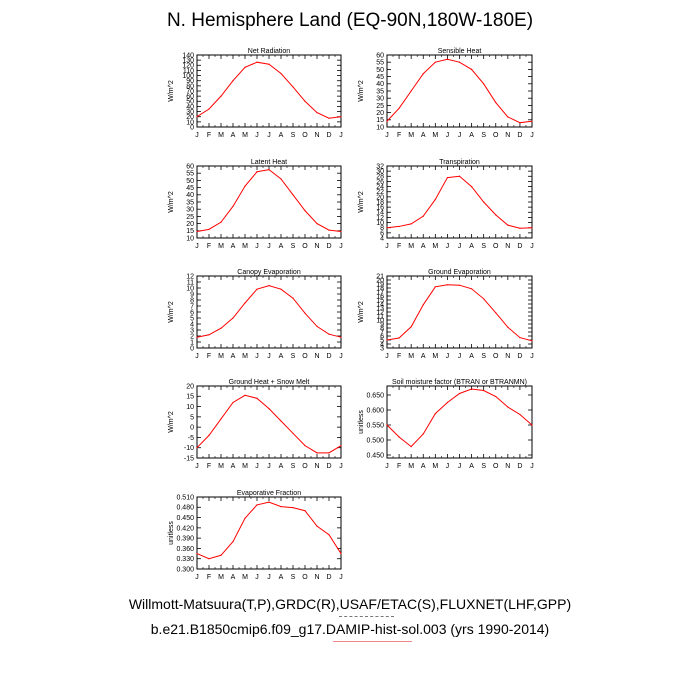 Image resolution: width=700 pixels, height=700 pixels. What do you see at coordinates (192, 324) in the screenshot?
I see `y-tick-label: 4` at bounding box center [192, 324].